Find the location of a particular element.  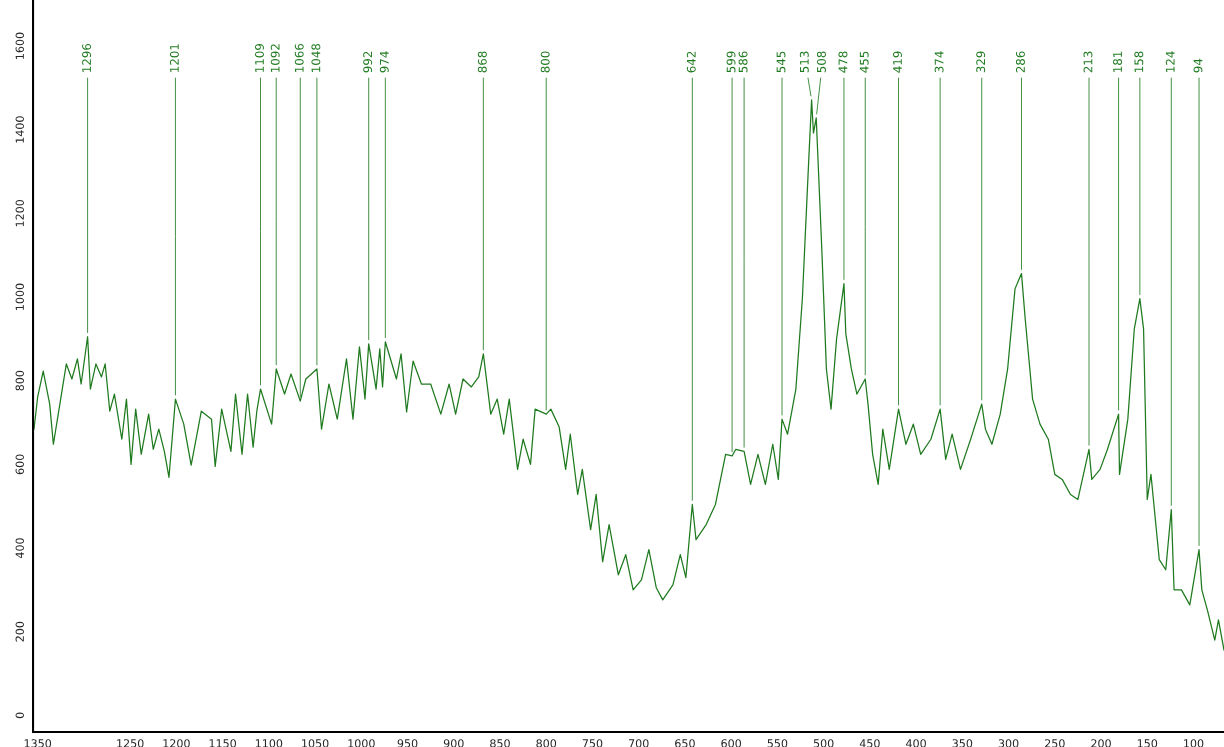

annotation: 478 is located at coordinates (843, 62).